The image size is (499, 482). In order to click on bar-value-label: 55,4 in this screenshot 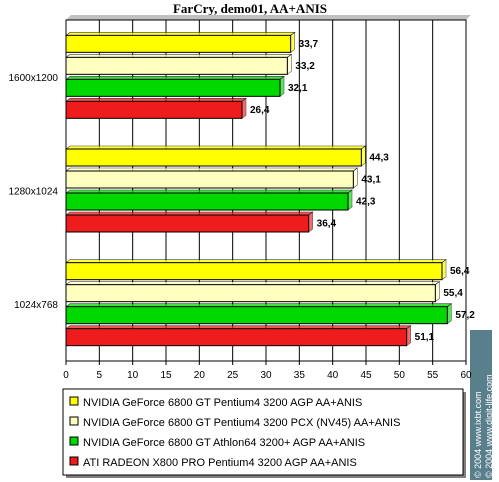, I will do `click(453, 293)`.